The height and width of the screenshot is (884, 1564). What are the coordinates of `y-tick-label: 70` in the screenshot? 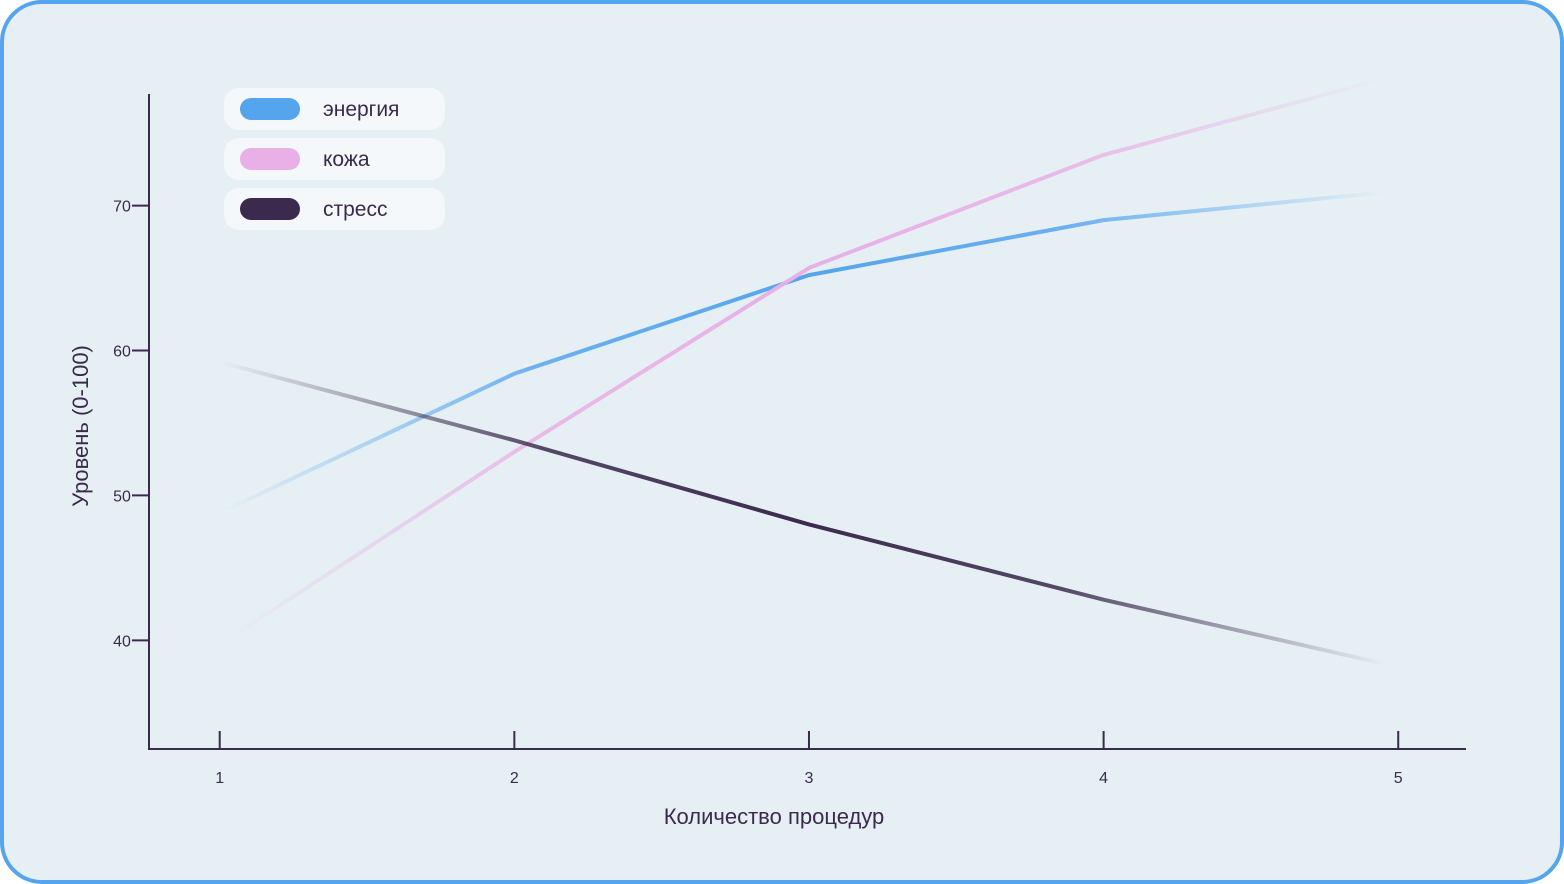 It's located at (122, 207).